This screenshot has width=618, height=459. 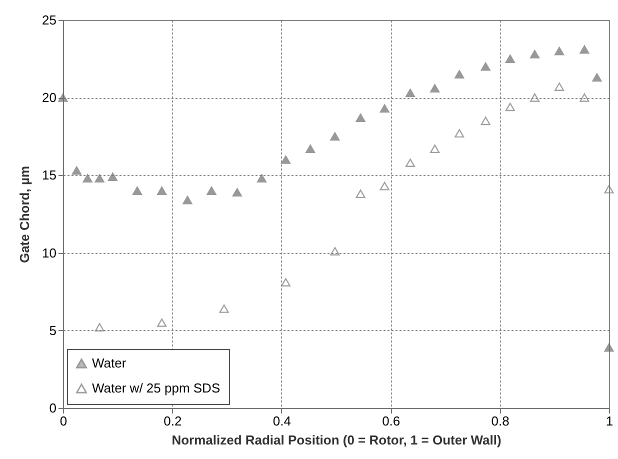 I want to click on y-tick-label: 15, so click(x=49, y=175).